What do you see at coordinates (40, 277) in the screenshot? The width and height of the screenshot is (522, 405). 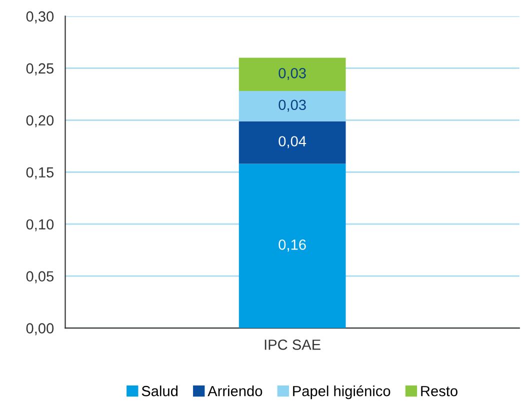 I see `y-tick-label: 0,05` at bounding box center [40, 277].